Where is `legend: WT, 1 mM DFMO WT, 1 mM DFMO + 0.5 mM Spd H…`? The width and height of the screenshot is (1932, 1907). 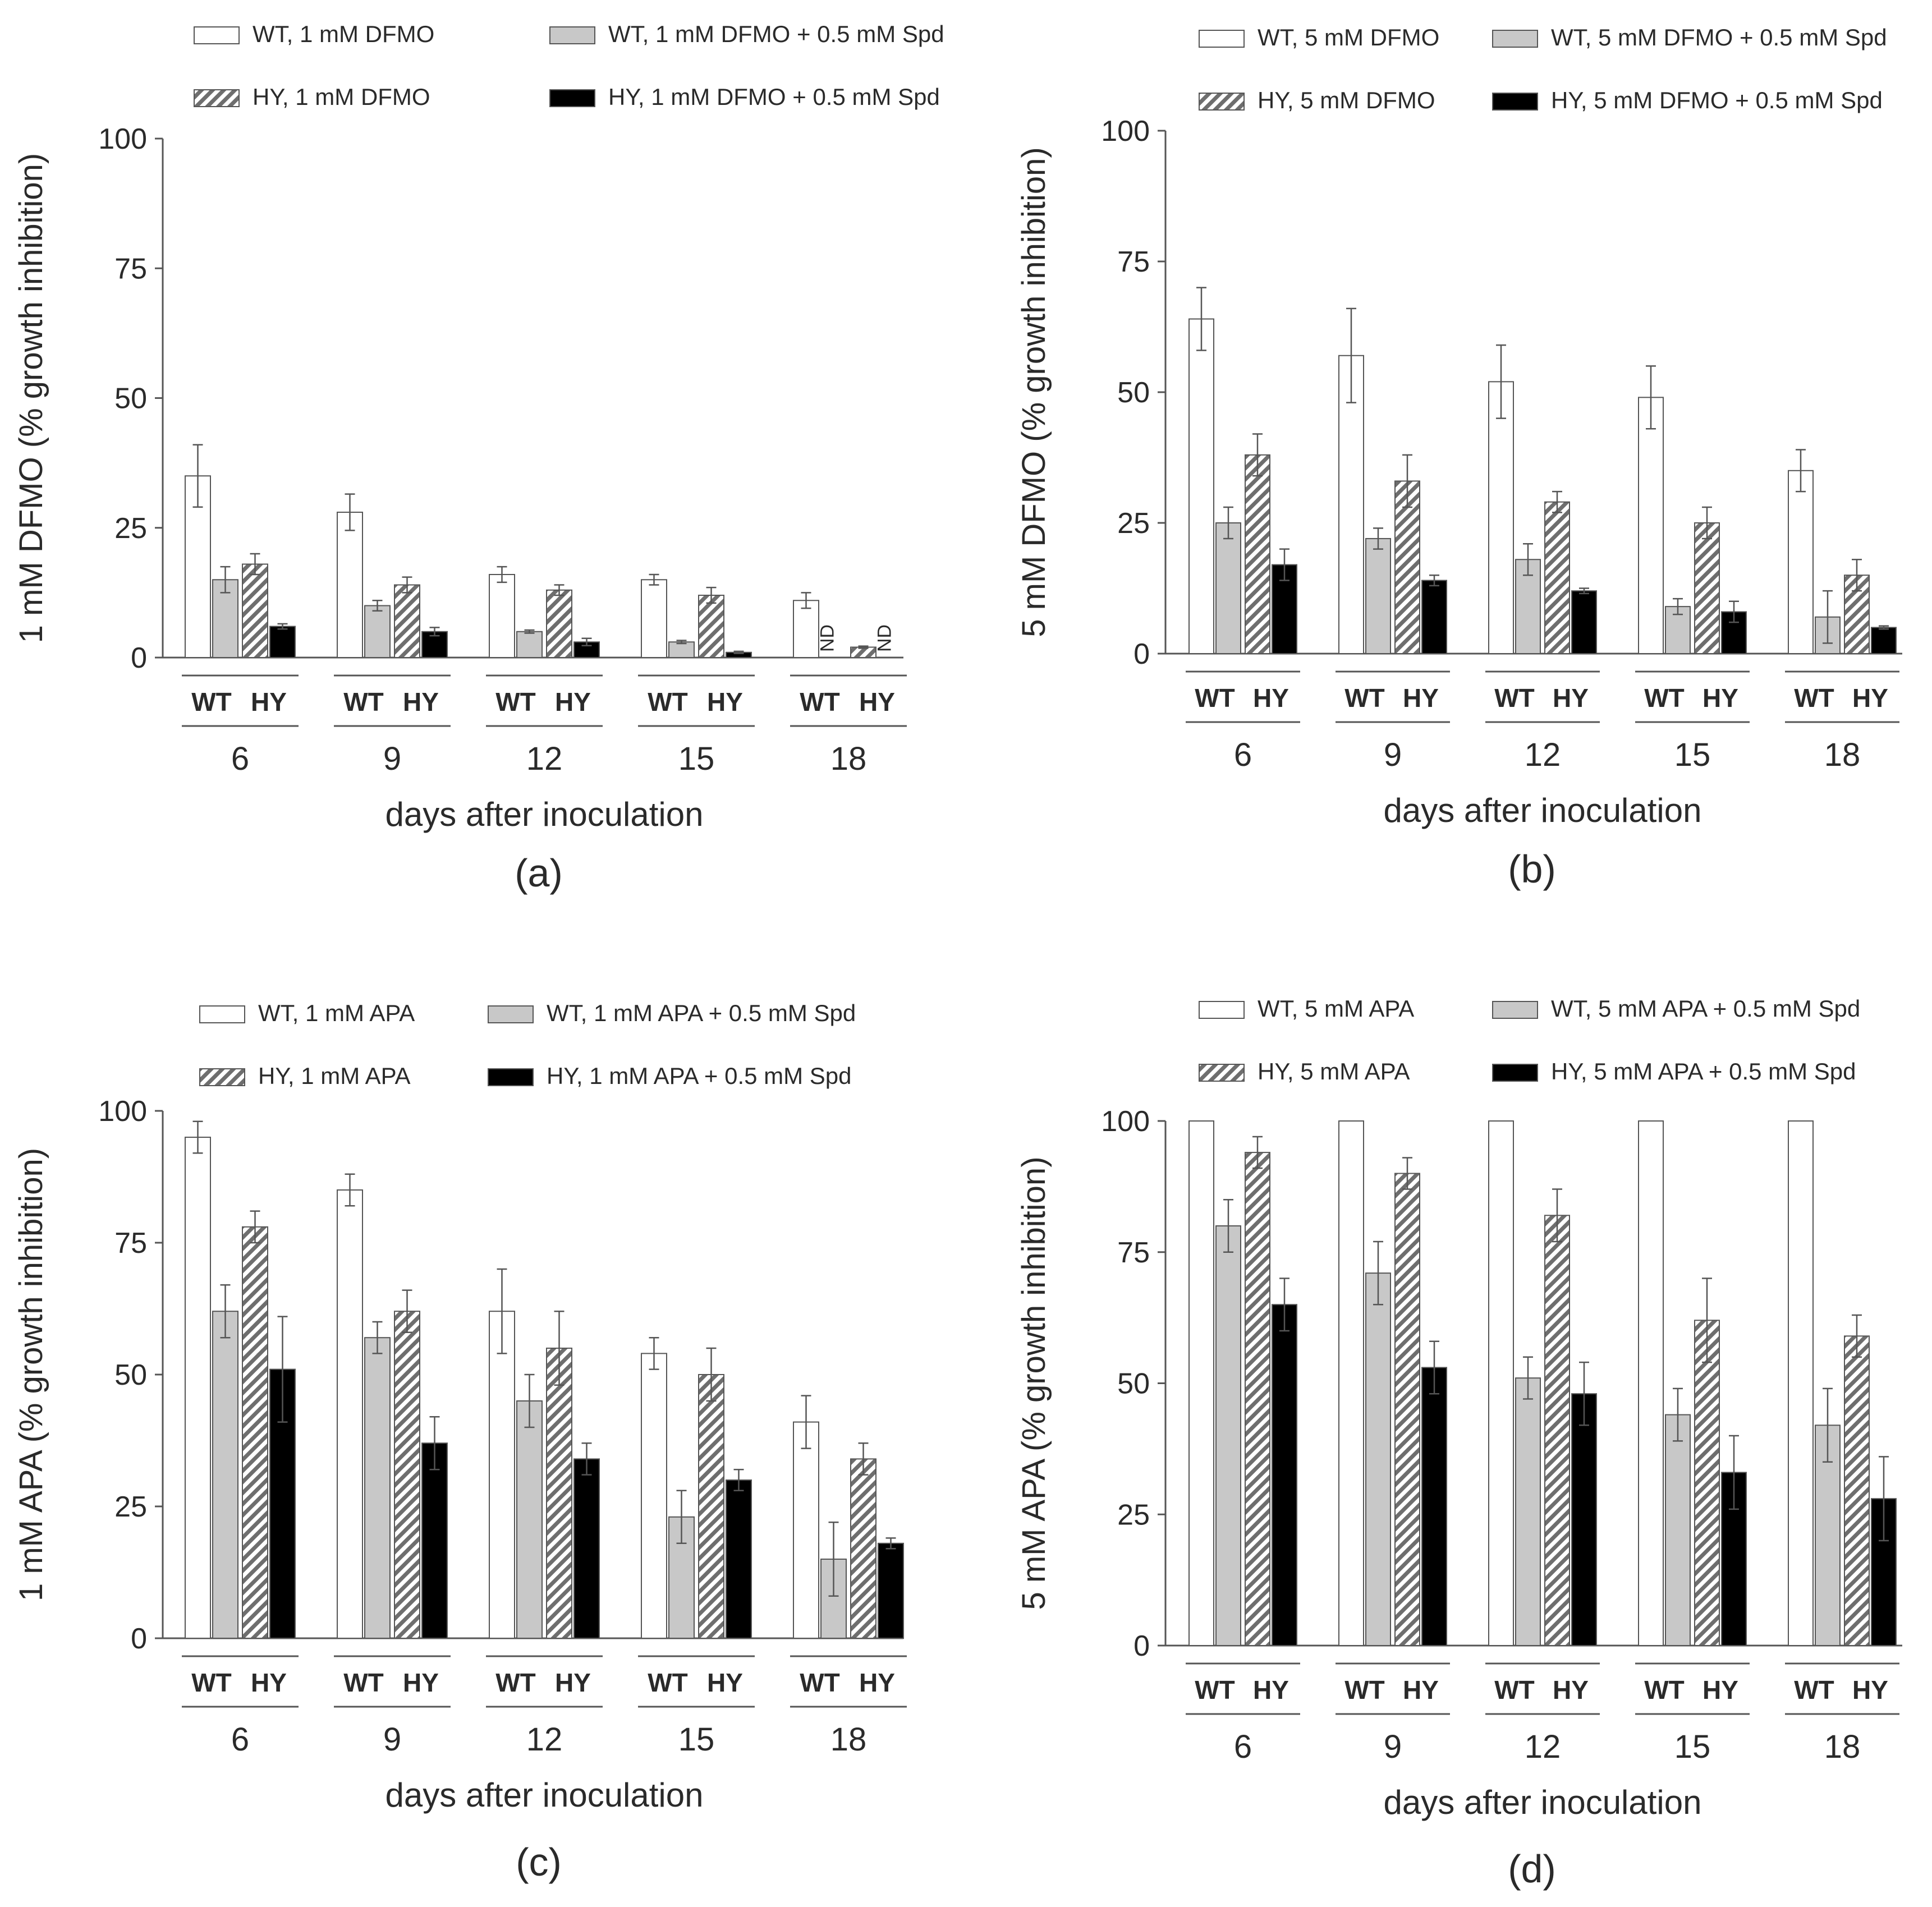
legend: WT, 1 mM DFMO WT, 1 mM DFMO + 0.5 mM Spd H… is located at coordinates (569, 65).